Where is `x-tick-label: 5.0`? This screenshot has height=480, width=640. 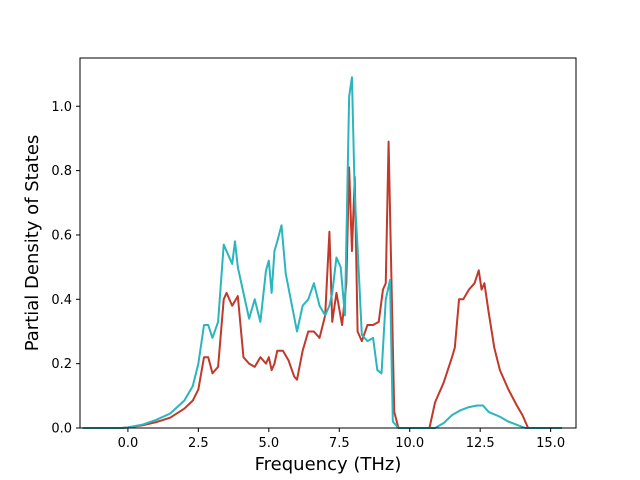 x-tick-label: 5.0 is located at coordinates (268, 443).